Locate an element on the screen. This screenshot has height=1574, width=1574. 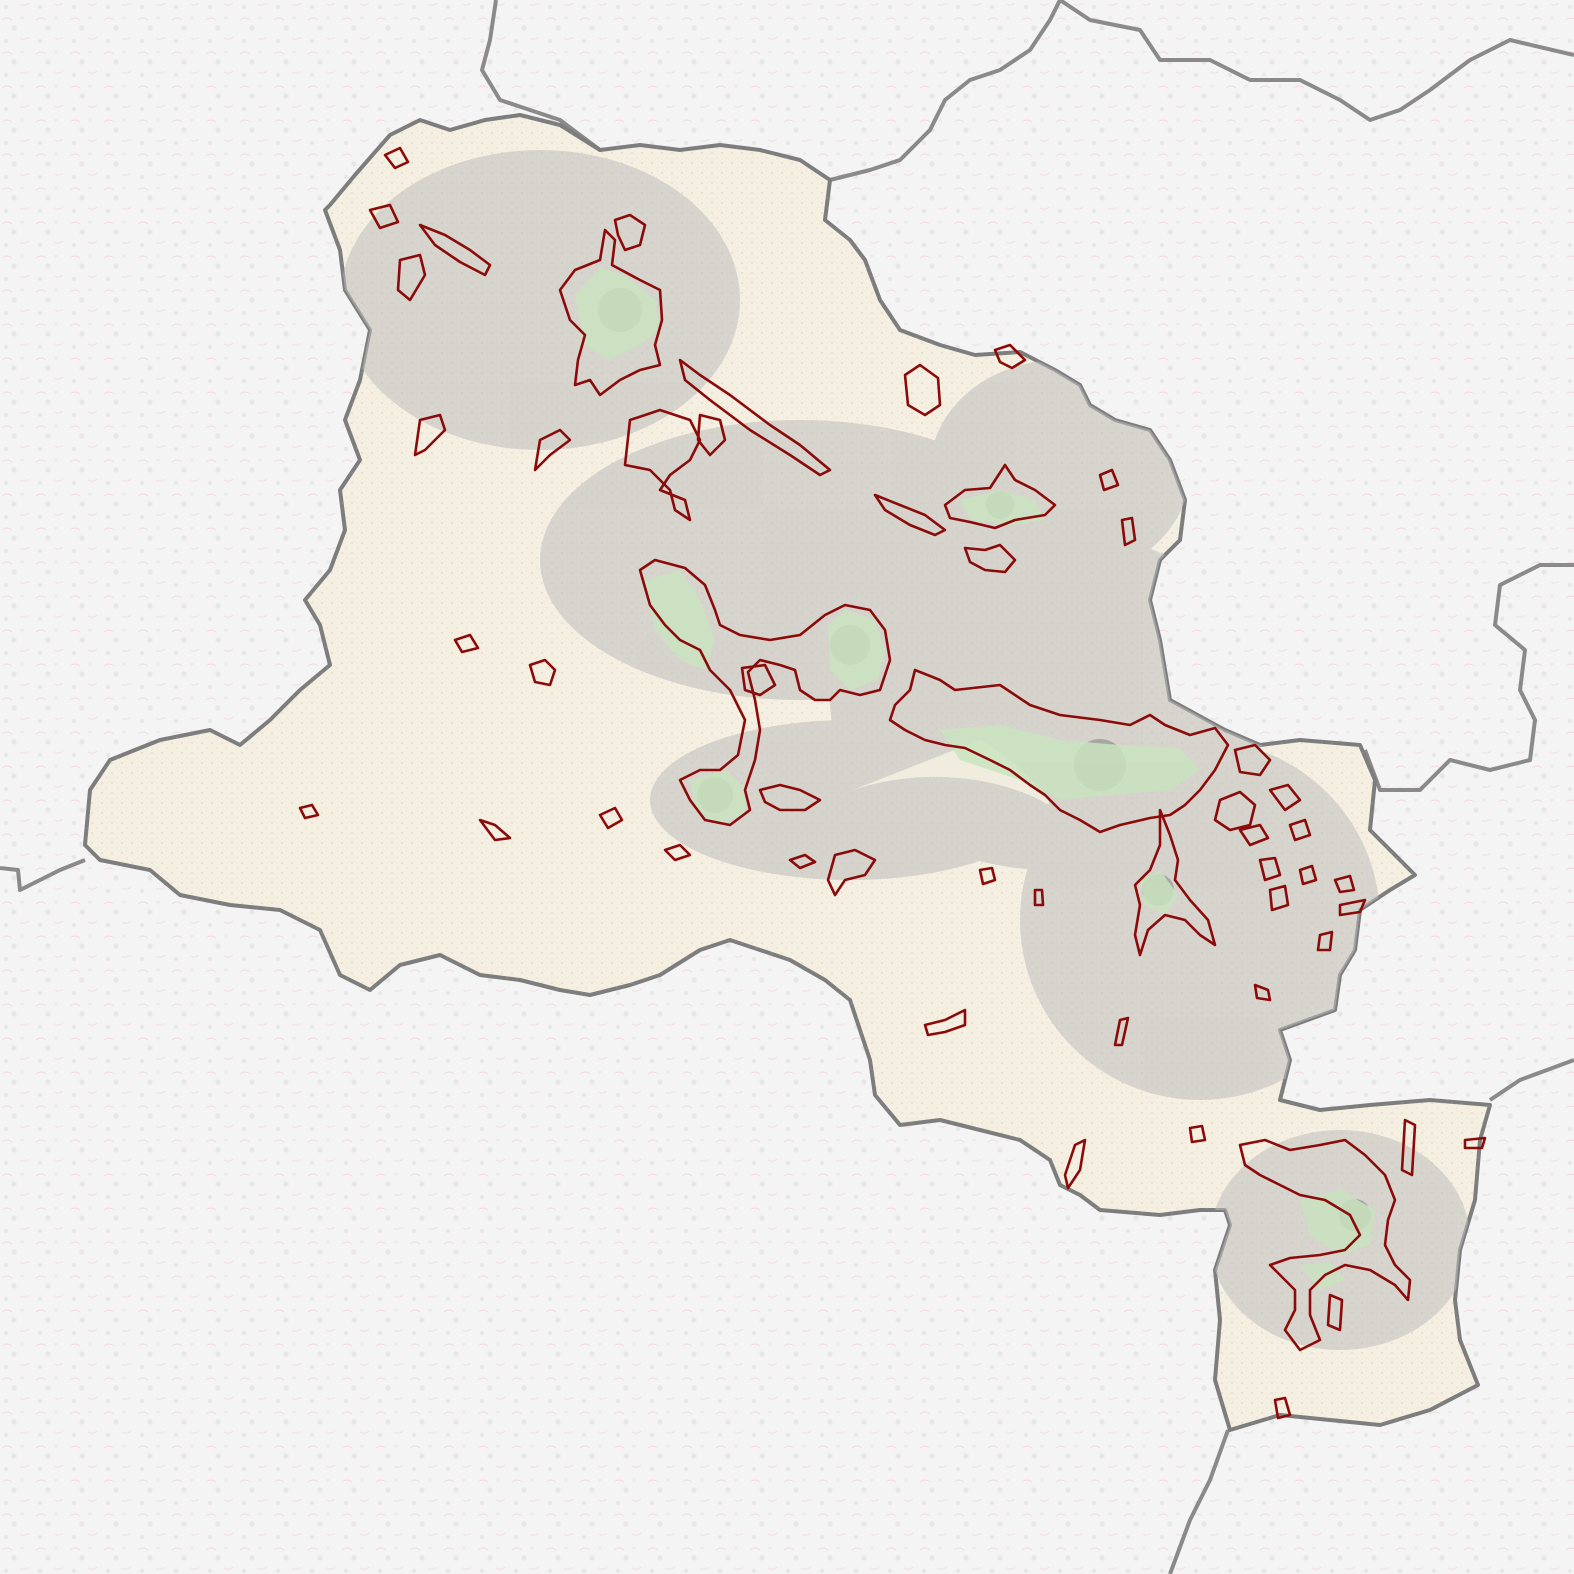
cluster-south-a is located at coordinates (851, 872).